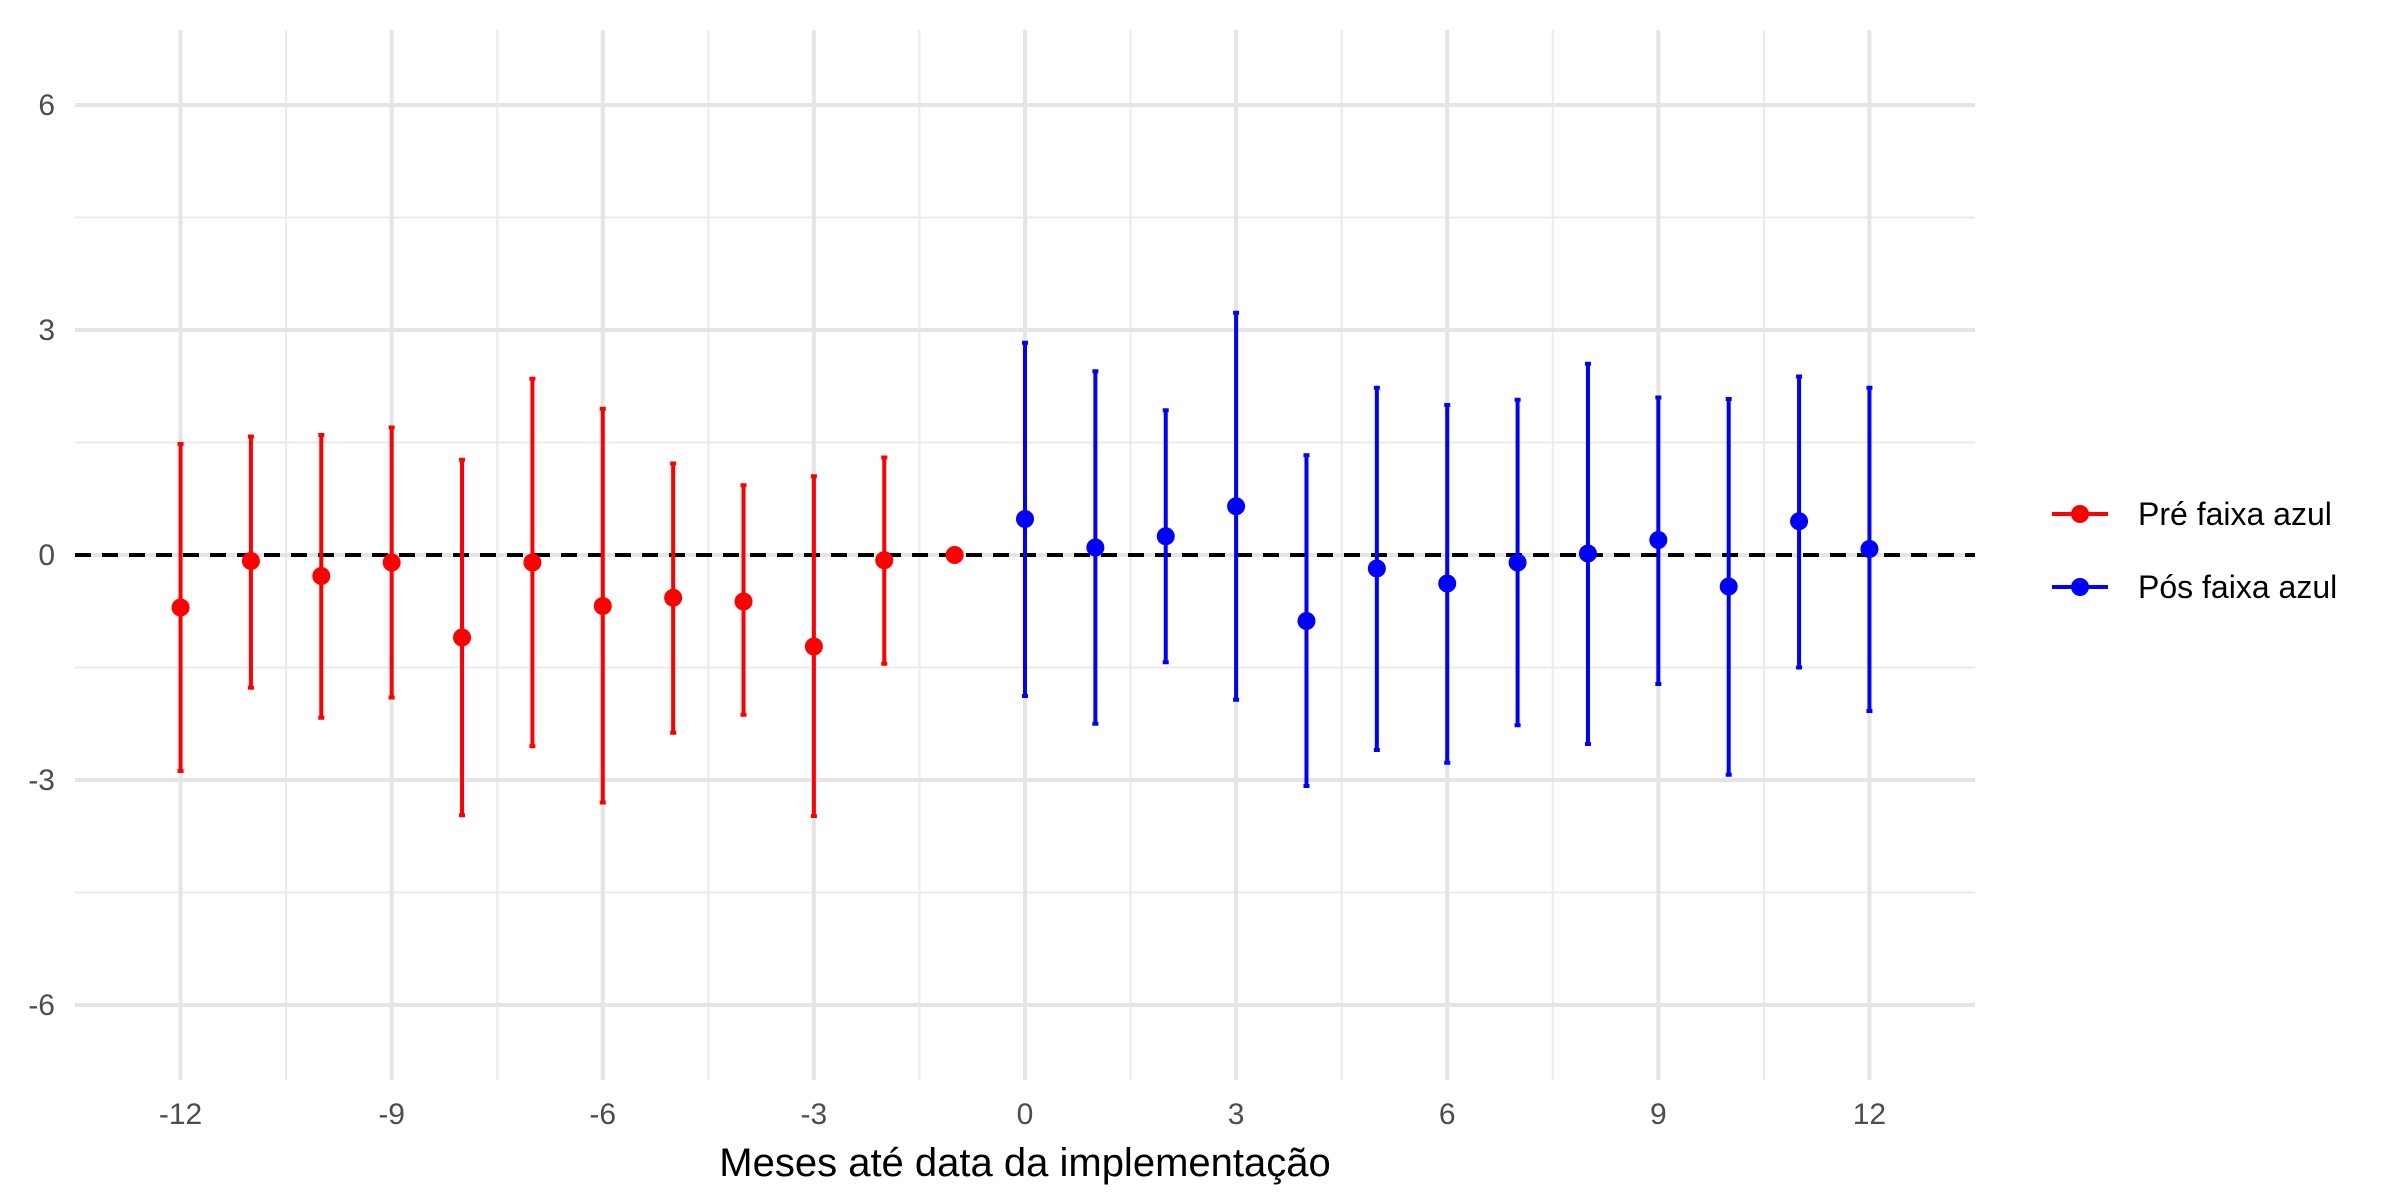 This screenshot has width=2400, height=1200. Describe the element at coordinates (814, 1114) in the screenshot. I see `x-tick-label: -3` at that location.